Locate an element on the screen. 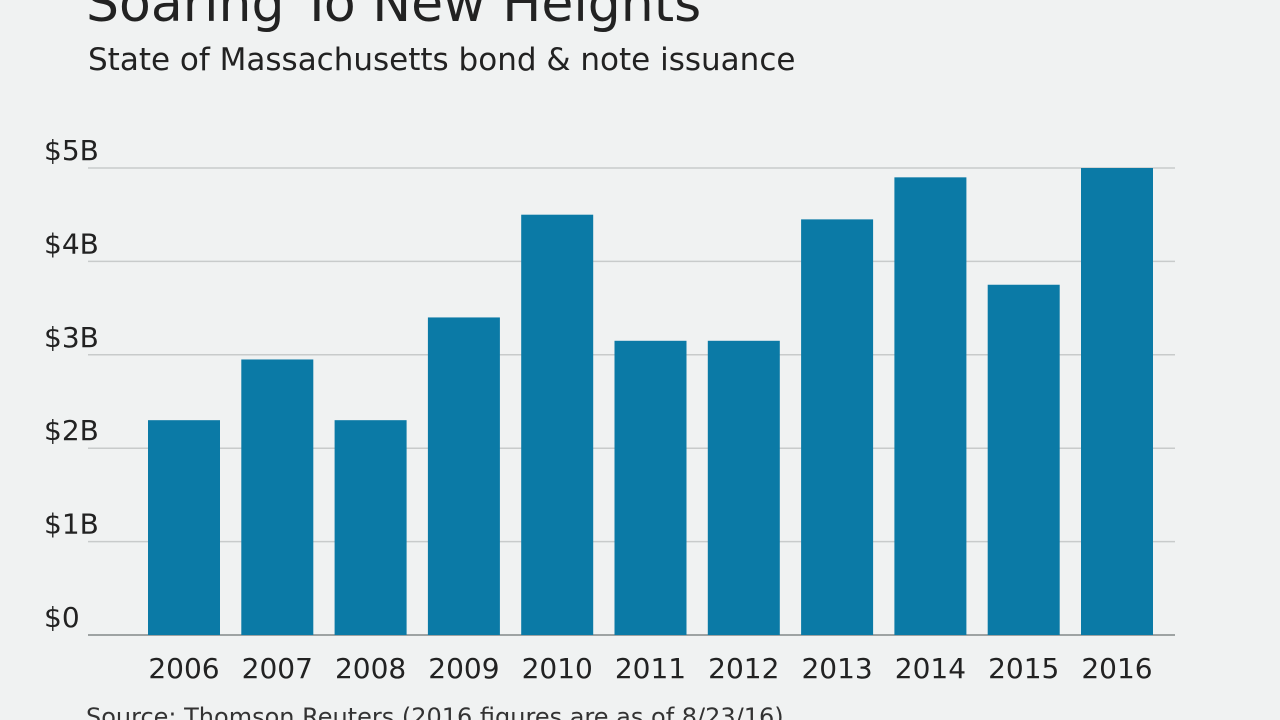  x-tick-label: 2015 is located at coordinates (1023, 668).